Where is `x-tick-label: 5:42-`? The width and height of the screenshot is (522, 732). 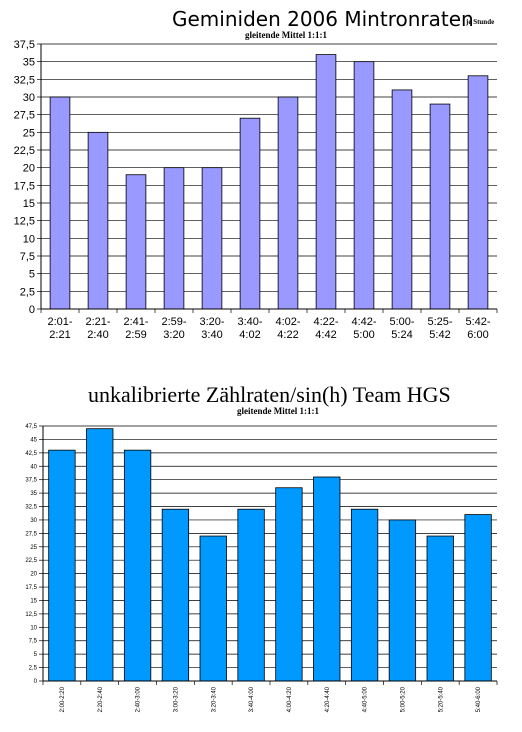 x-tick-label: 5:42- is located at coordinates (477, 322).